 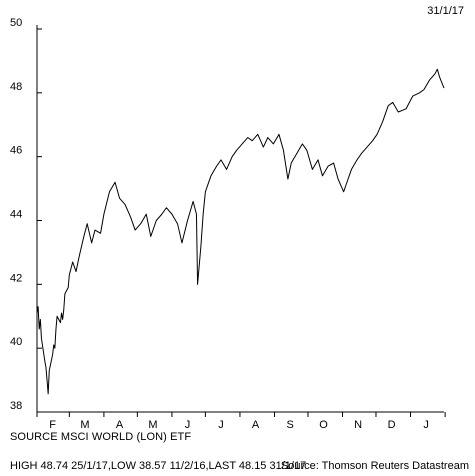 What do you see at coordinates (26, 215) in the screenshot?
I see `y-axis-ticks: 38 40 42 44 46 48 50` at bounding box center [26, 215].